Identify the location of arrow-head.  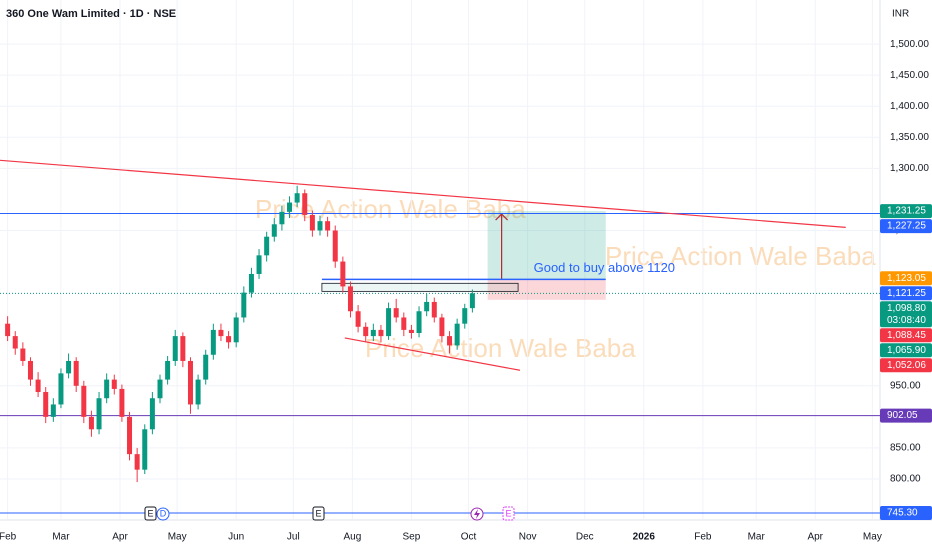
(502, 217).